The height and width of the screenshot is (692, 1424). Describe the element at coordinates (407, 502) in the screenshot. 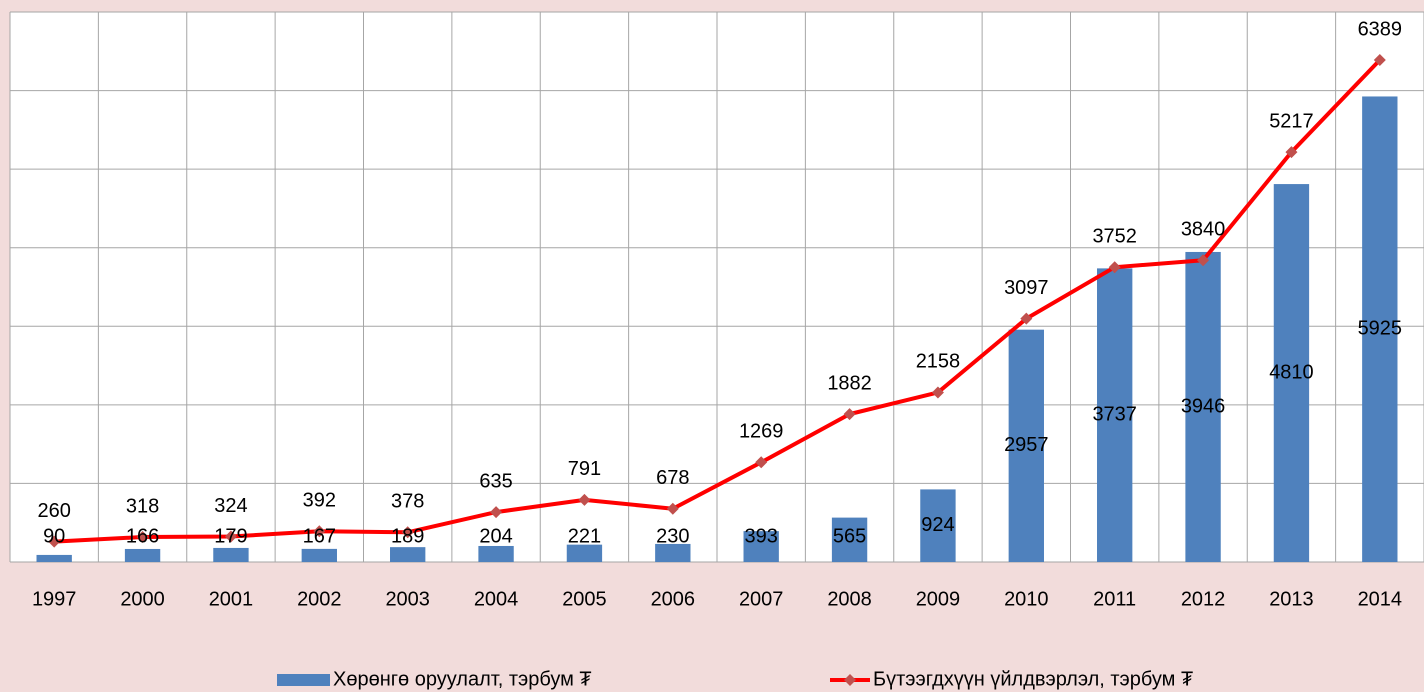

I see `data-label: 378` at that location.